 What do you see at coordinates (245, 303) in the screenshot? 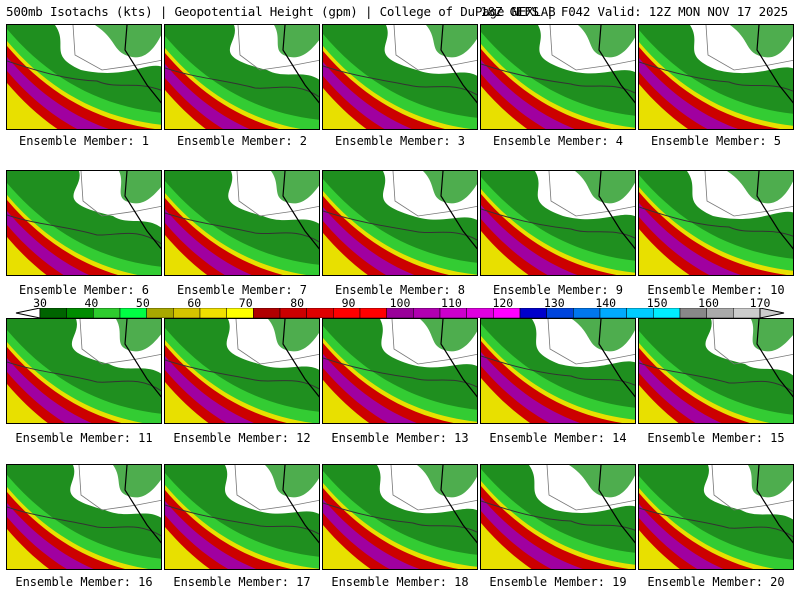
I see `colorbar-tick-label: 70` at bounding box center [245, 303].